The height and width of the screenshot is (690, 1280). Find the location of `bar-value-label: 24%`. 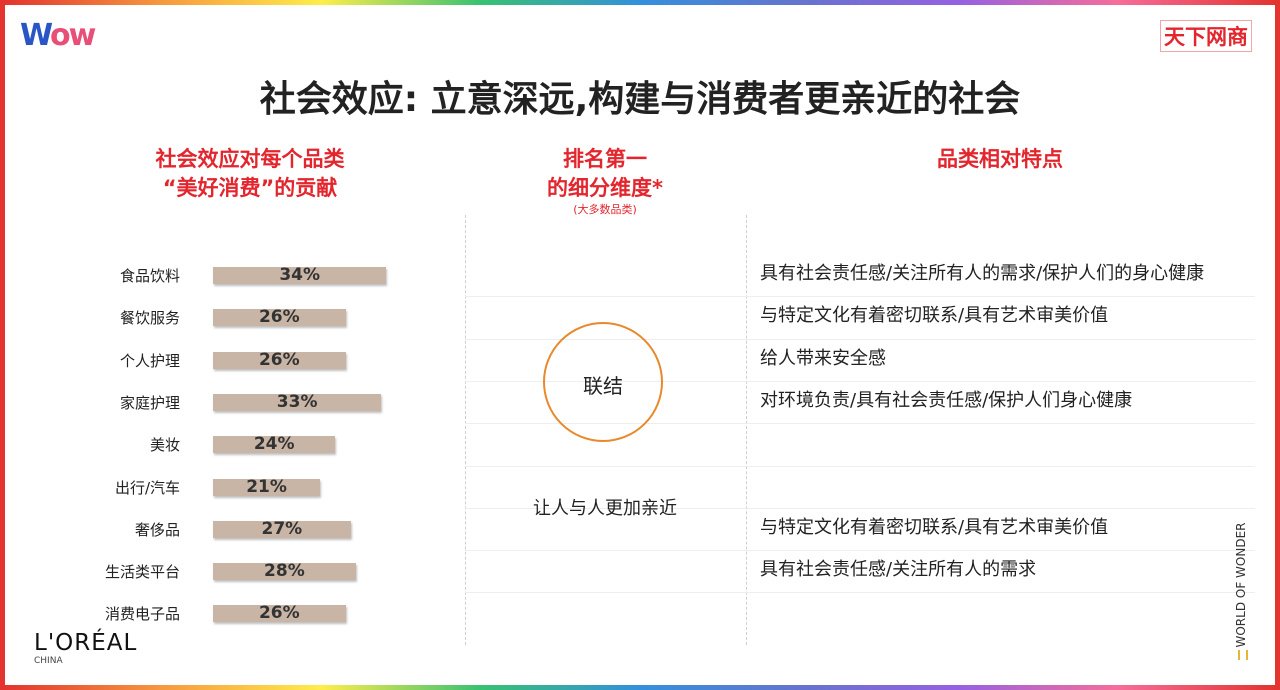

bar-value-label: 24% is located at coordinates (274, 444).